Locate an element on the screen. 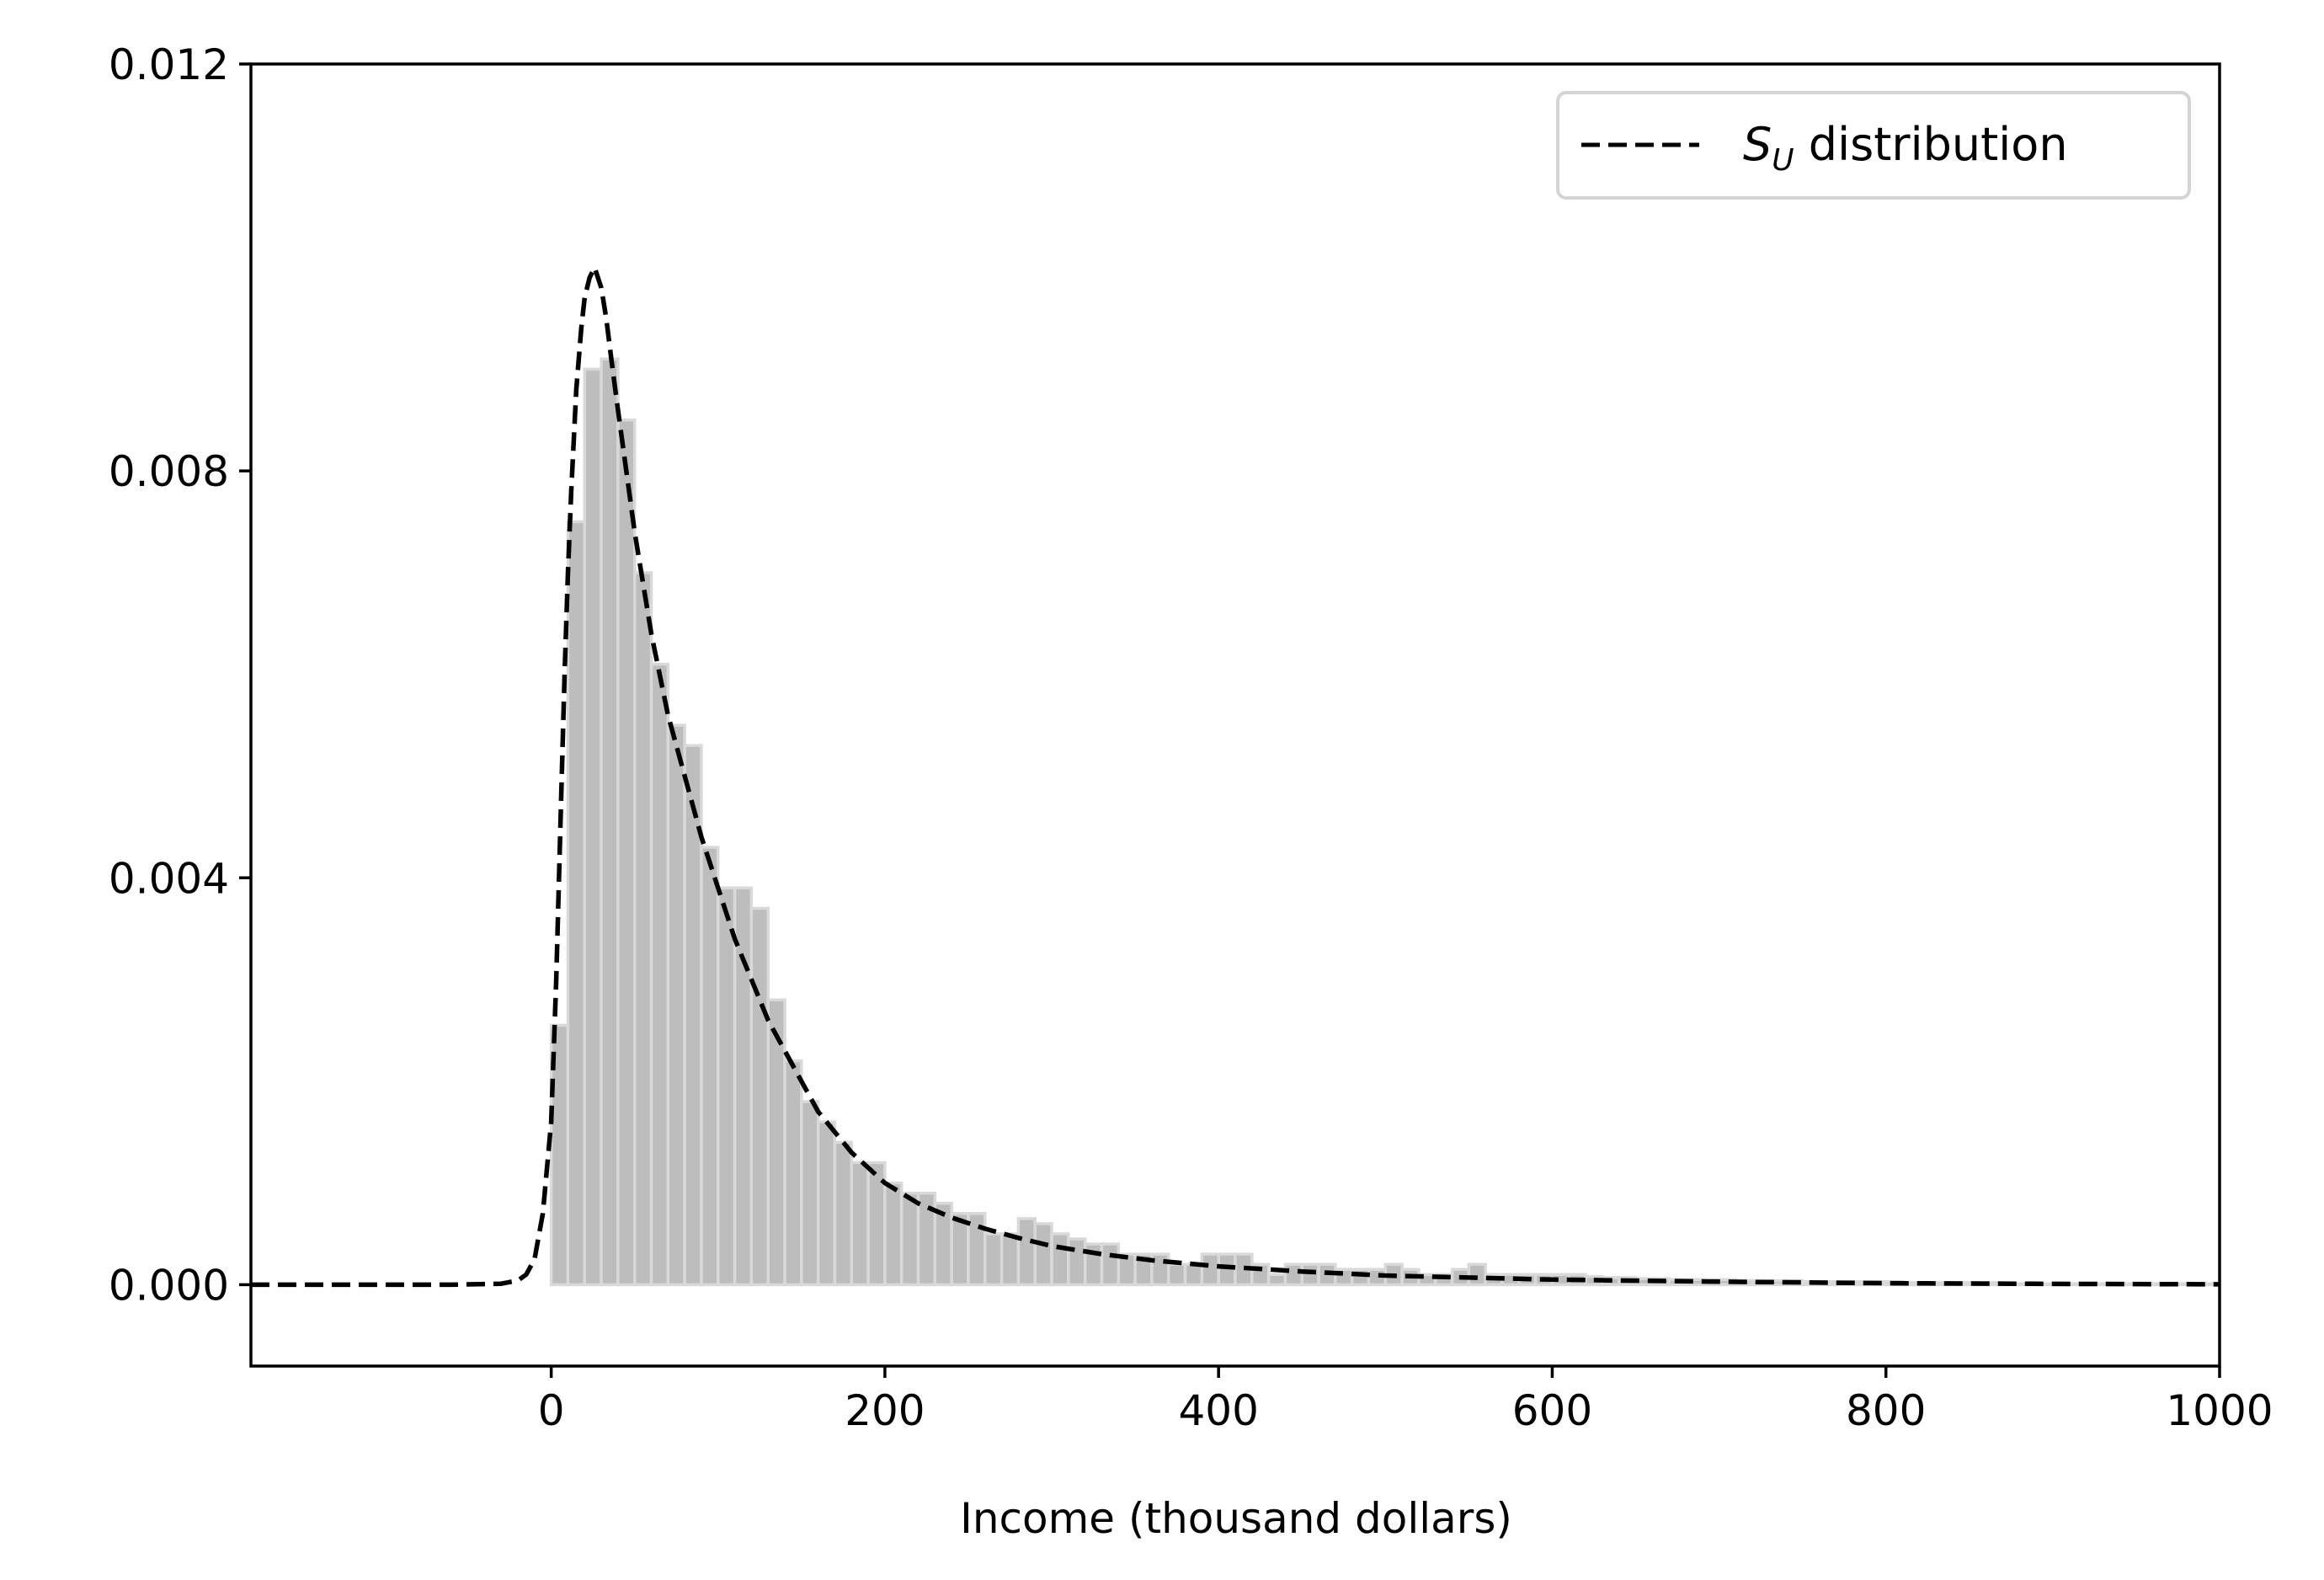  legend-box is located at coordinates (1873, 146).